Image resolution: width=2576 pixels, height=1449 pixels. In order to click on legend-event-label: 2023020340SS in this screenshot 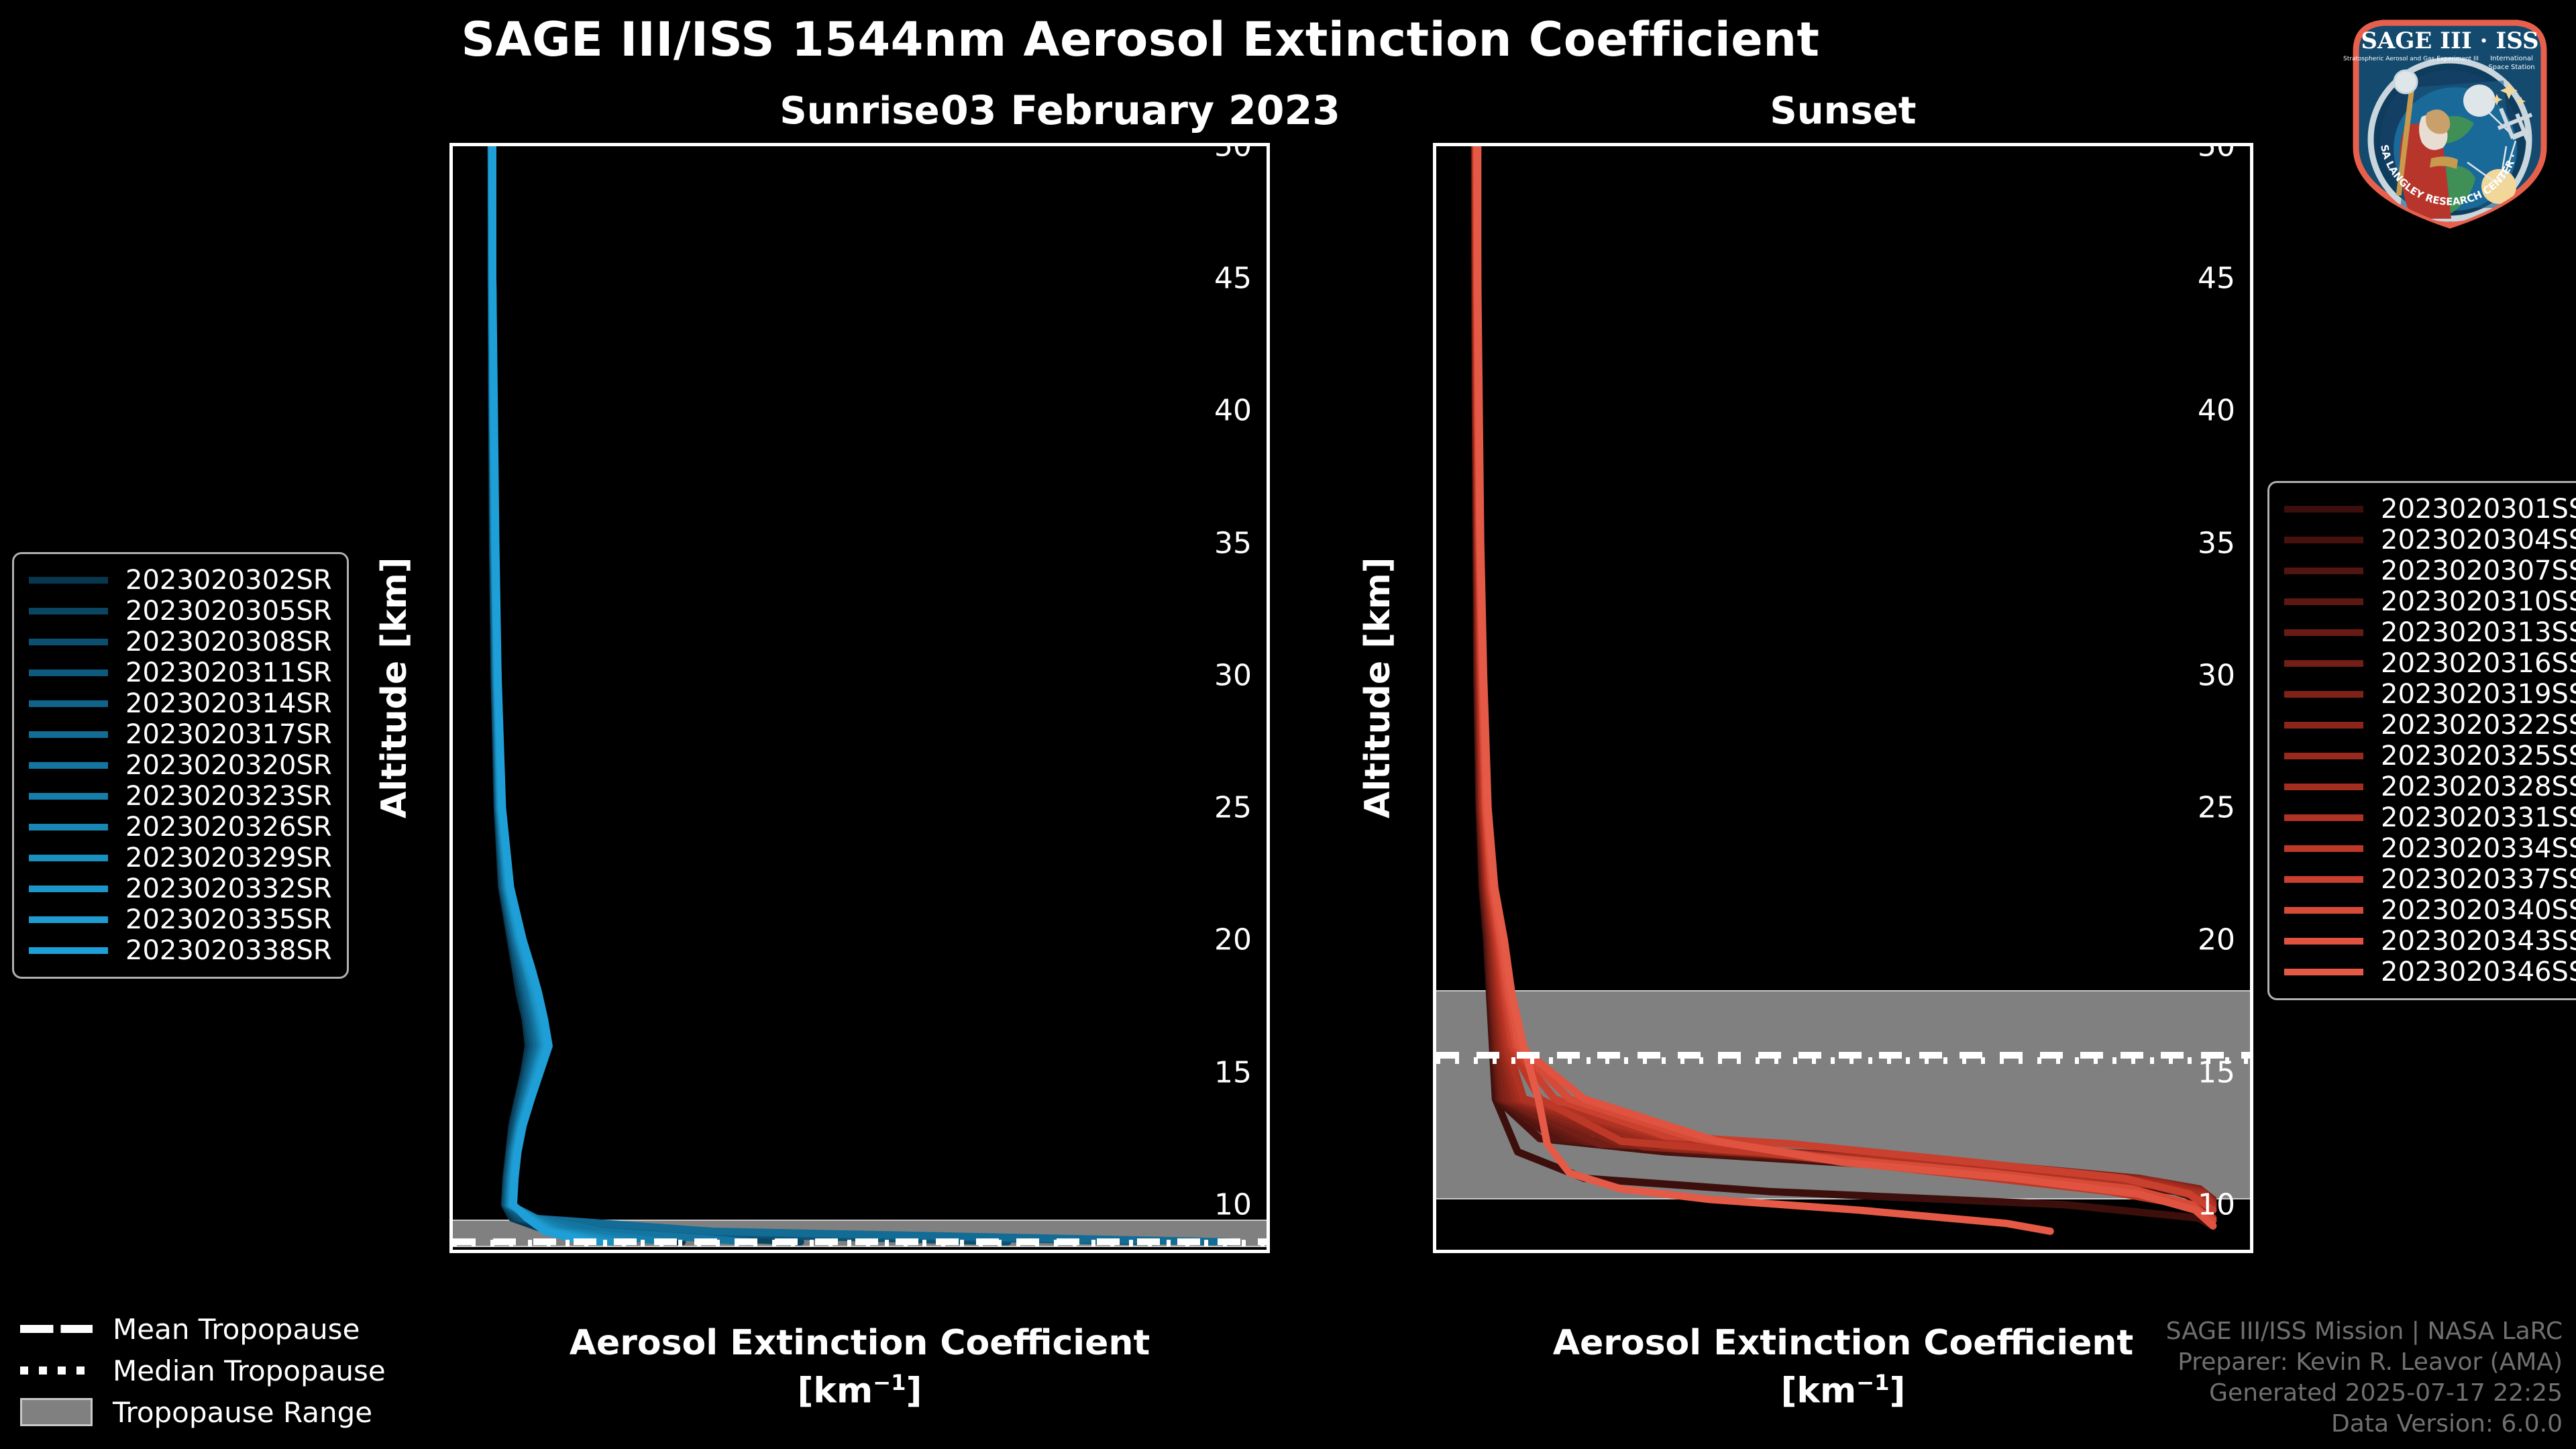, I will do `click(2478, 910)`.